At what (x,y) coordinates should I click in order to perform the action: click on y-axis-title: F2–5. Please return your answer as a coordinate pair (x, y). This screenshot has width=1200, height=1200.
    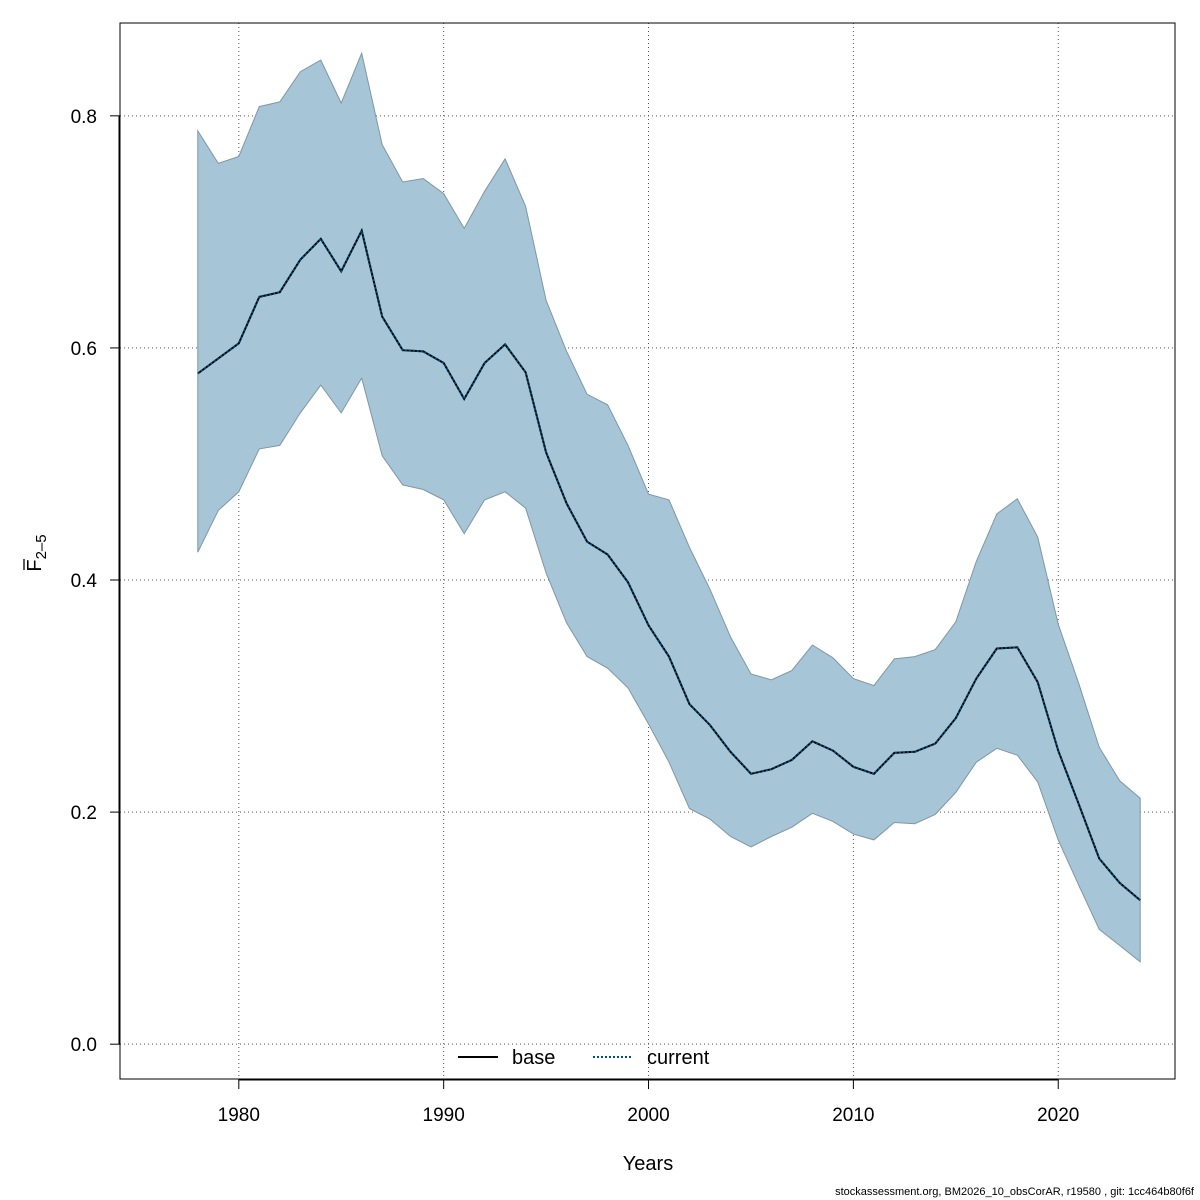
    Looking at the image, I should click on (36, 553).